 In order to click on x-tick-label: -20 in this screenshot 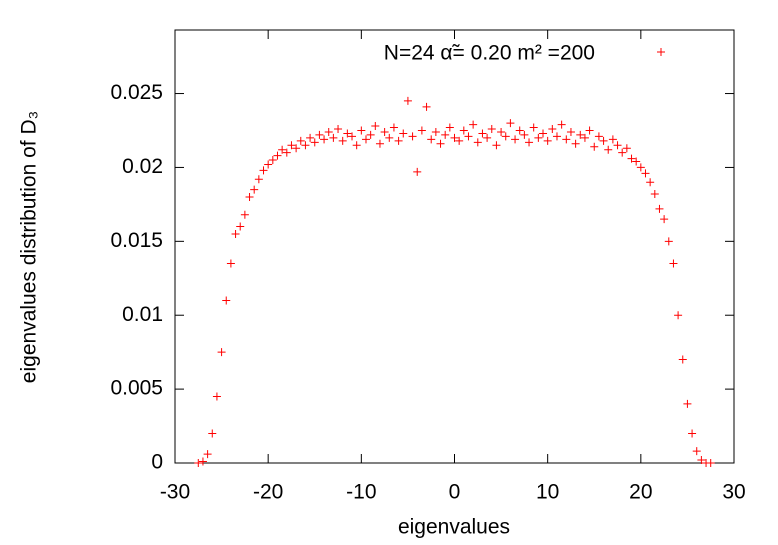, I will do `click(268, 492)`.